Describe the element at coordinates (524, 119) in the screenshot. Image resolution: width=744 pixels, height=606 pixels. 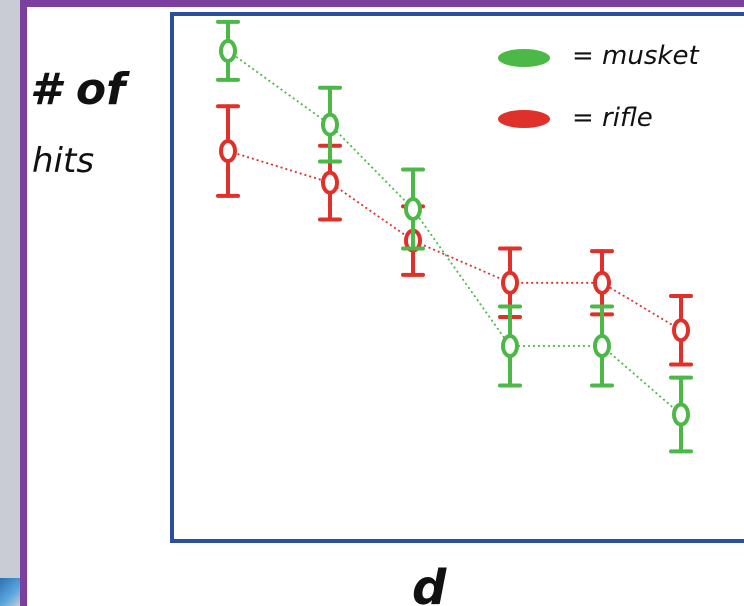
I see `legend-swatch-rifle` at that location.